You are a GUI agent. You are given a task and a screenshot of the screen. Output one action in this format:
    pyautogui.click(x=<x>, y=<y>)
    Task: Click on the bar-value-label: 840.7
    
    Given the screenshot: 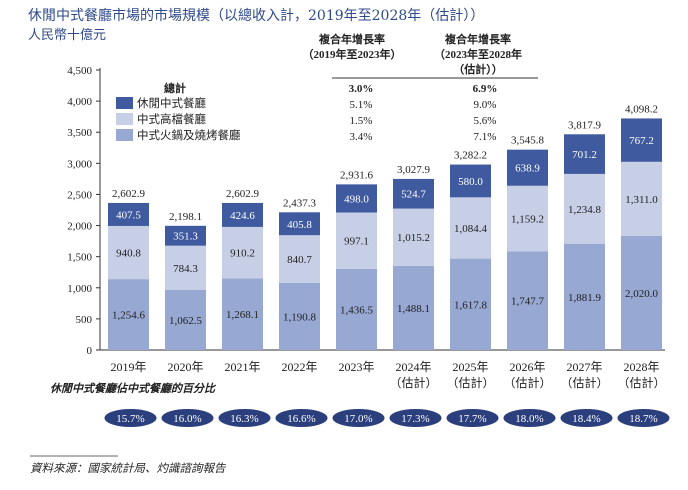 What is the action you would take?
    pyautogui.click(x=299, y=260)
    